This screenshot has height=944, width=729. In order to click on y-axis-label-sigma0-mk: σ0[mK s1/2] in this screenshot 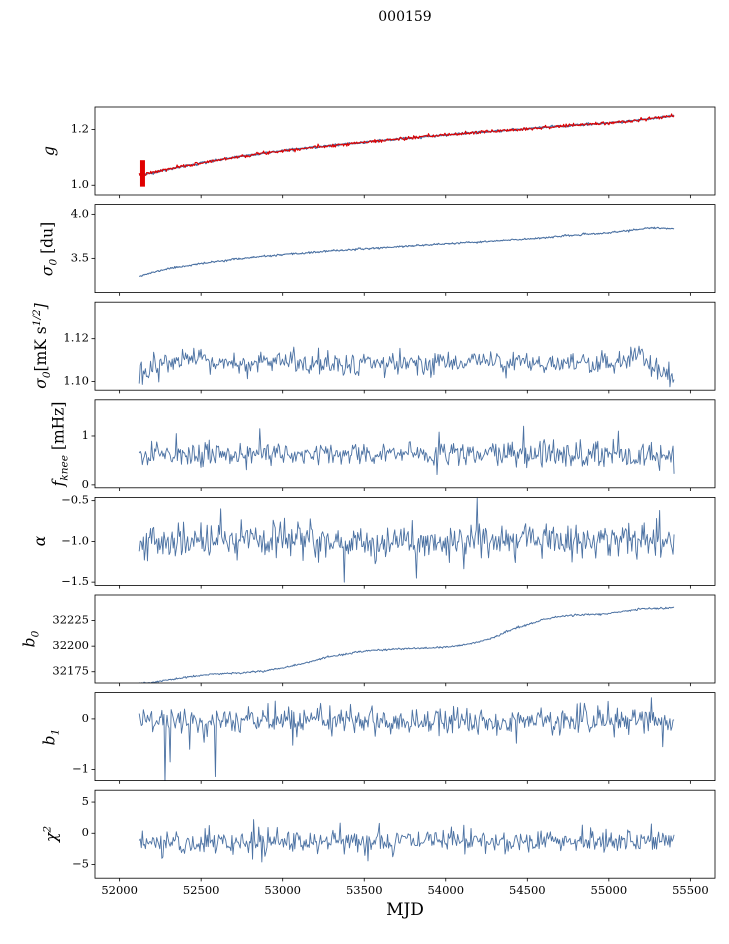, I will do `click(42, 346)`.